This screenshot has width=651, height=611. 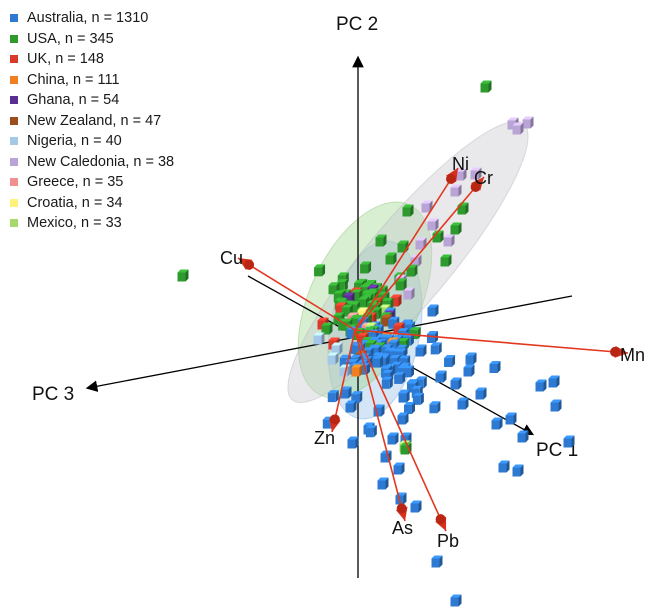 I want to click on legend-item: Ghana, n = 54, so click(x=92, y=100).